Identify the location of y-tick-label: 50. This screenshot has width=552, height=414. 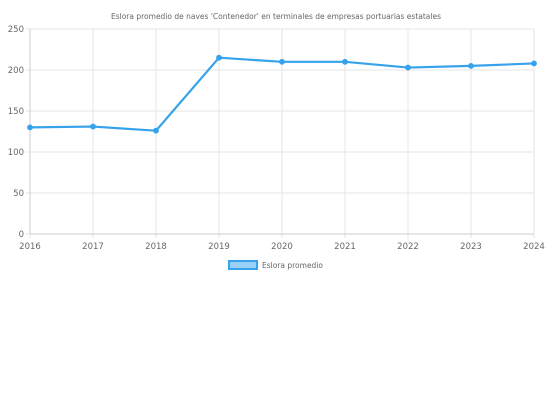
(18, 194).